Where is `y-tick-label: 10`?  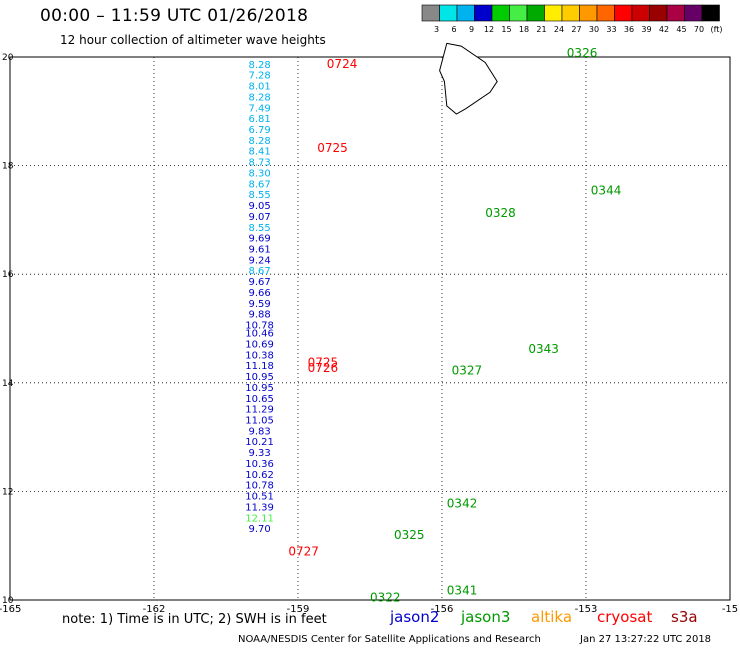
y-tick-label: 10 is located at coordinates (8, 601).